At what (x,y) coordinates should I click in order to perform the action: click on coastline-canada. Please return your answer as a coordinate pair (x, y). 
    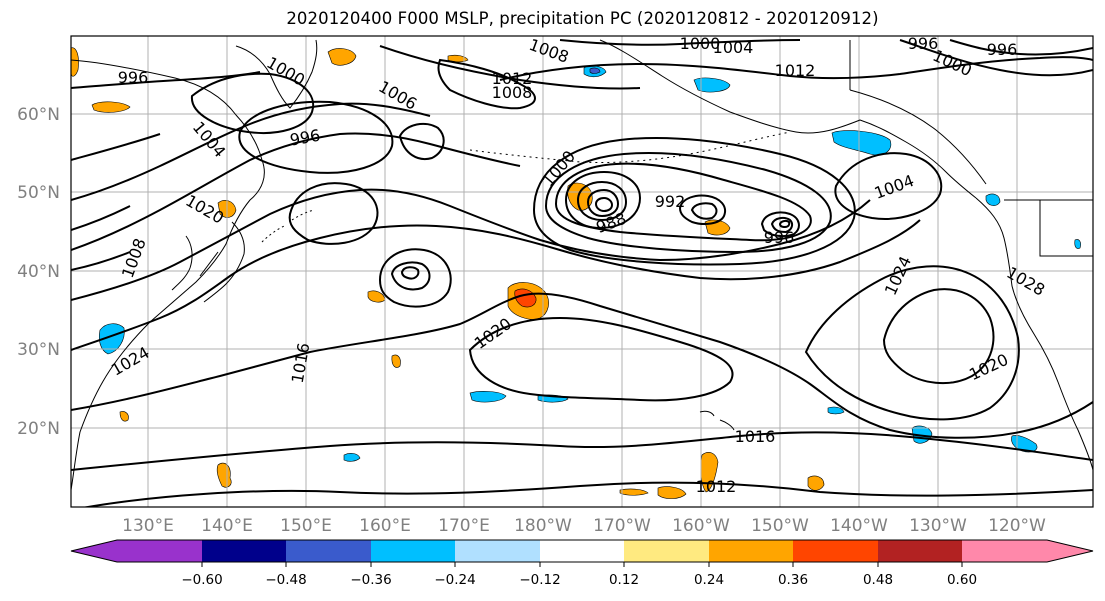
    Looking at the image, I should click on (918, 112).